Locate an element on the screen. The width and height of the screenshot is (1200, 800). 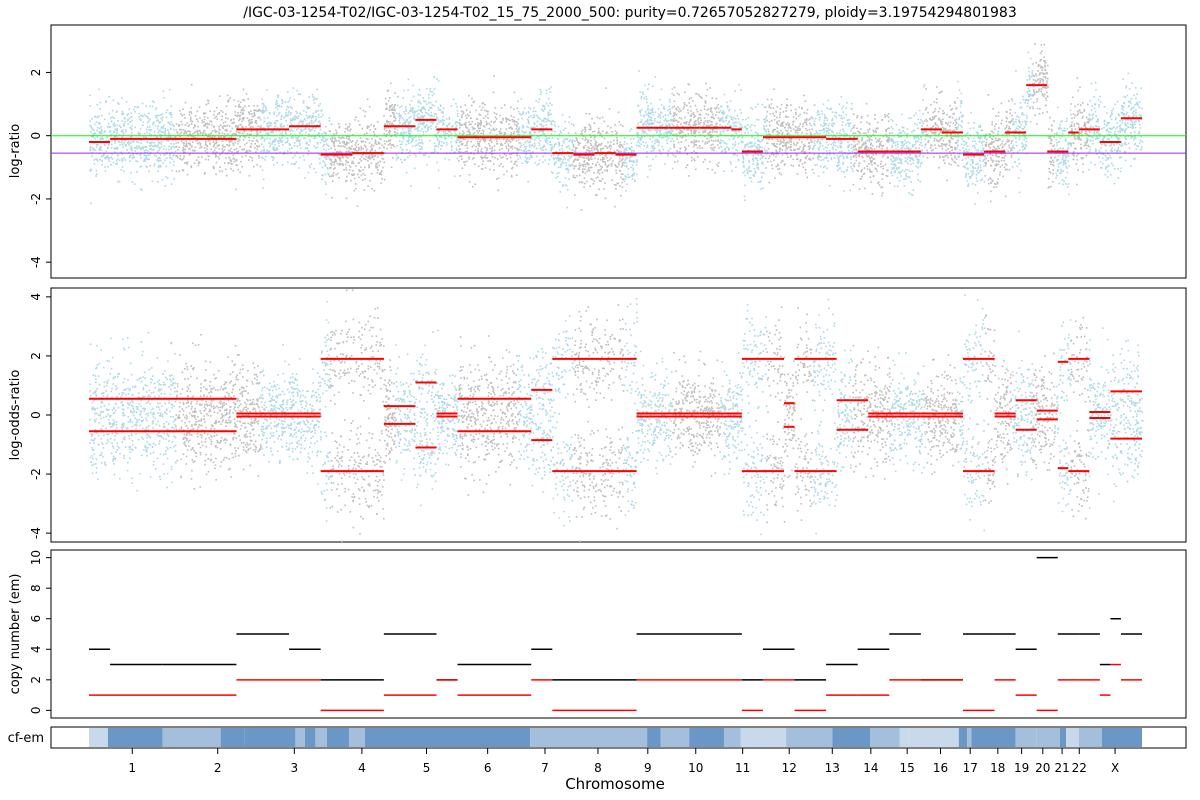
panel-log-ratio-ylabel: log-ratio is located at coordinates (15, 151).